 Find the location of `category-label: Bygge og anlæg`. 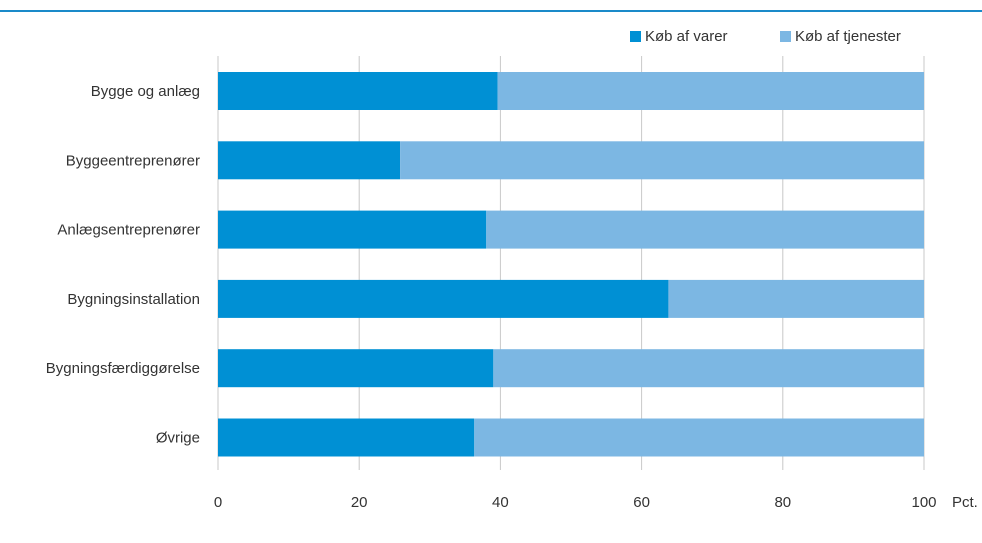

category-label: Bygge og anlæg is located at coordinates (145, 91).